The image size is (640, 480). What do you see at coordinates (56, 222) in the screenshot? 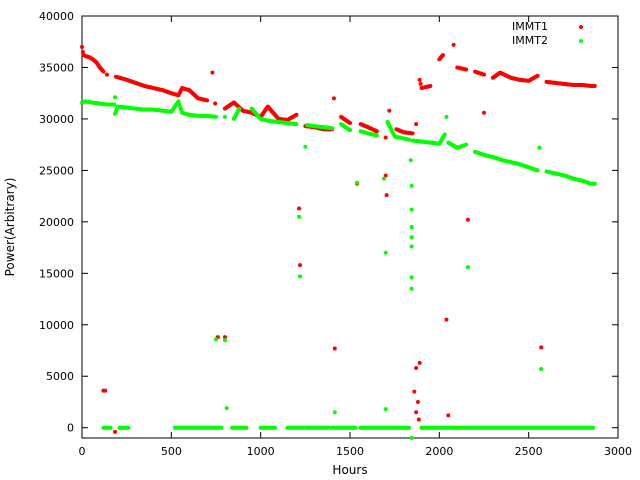
I see `y-tick-label: 20000` at bounding box center [56, 222].